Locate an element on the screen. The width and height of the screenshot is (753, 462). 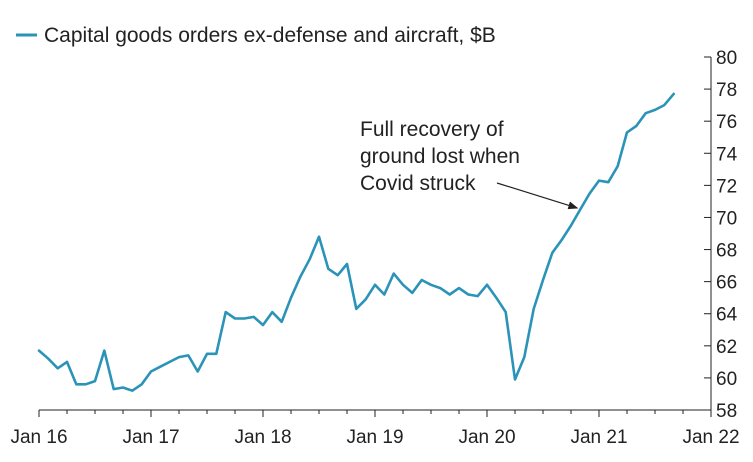
x-tick-label: Jan 17 is located at coordinates (150, 437).